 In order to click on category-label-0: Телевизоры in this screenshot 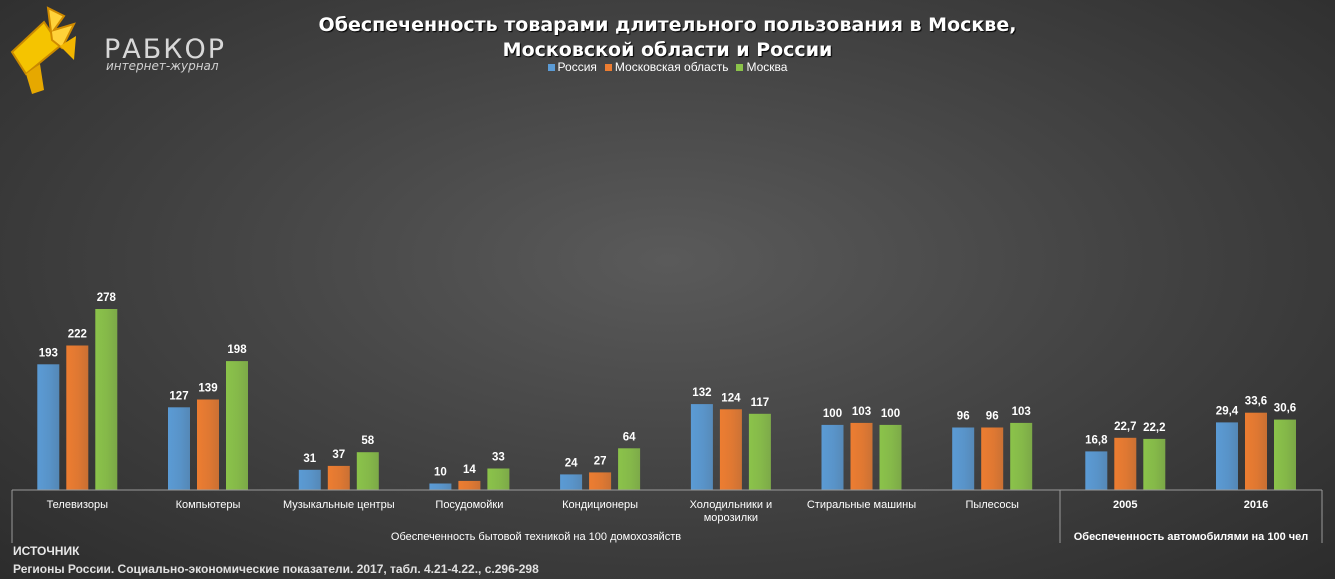, I will do `click(78, 505)`.